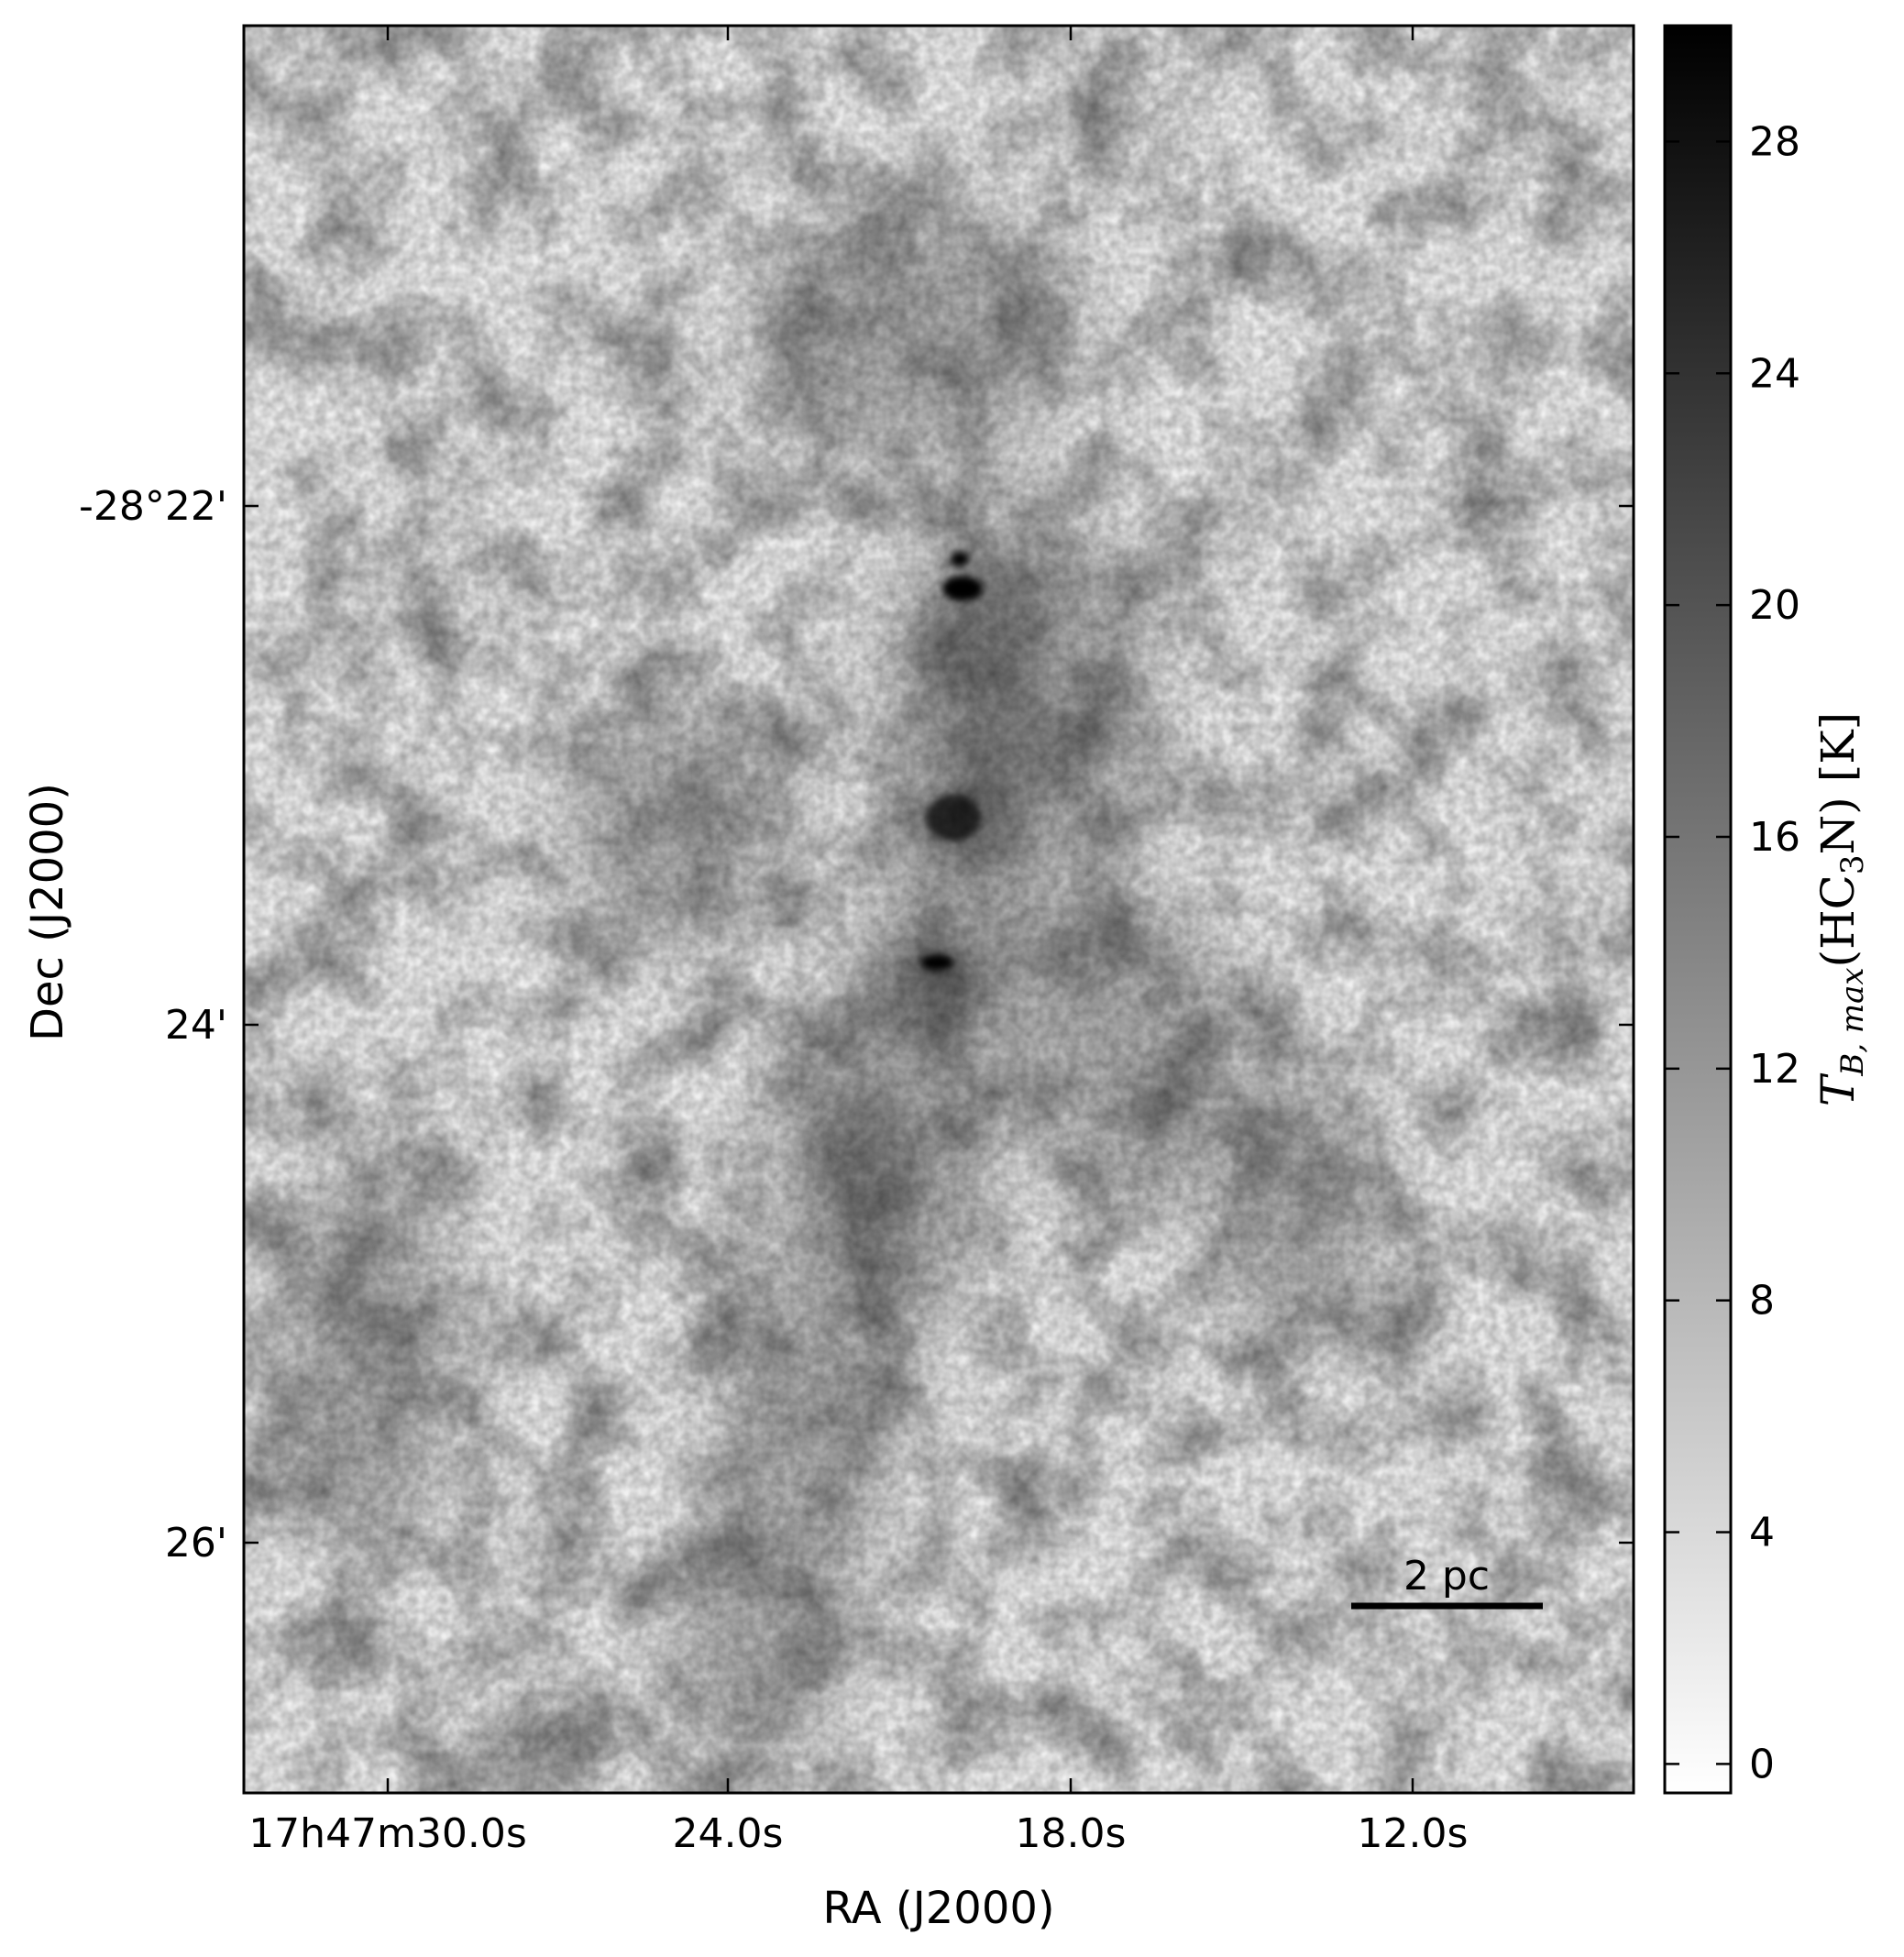 This screenshot has height=1957, width=1904. I want to click on colorbar-frame, so click(1698, 909).